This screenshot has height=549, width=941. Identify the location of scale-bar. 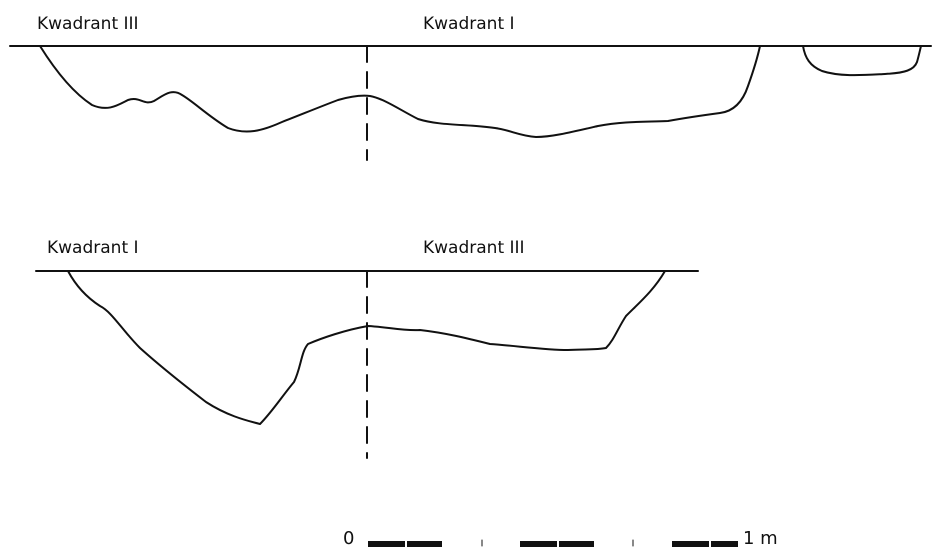
(553, 543).